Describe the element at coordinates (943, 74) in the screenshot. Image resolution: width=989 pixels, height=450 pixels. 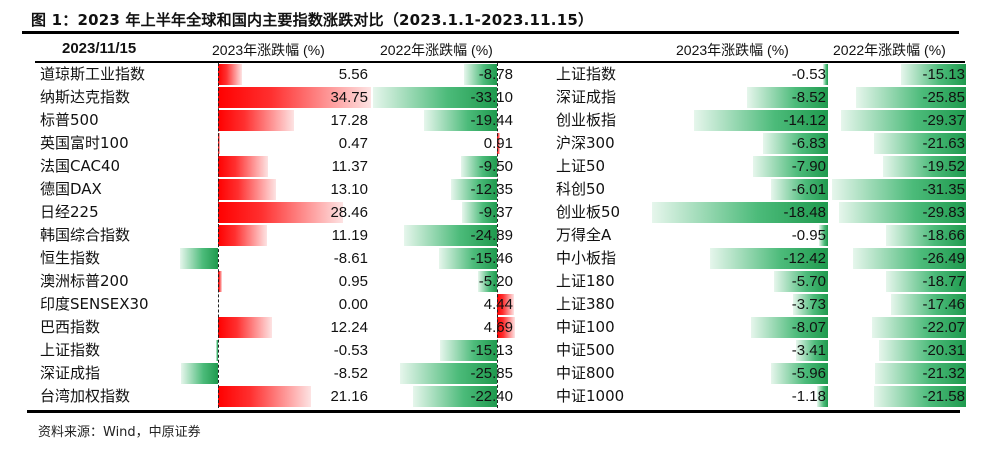
I see `value-2022: -15.13` at that location.